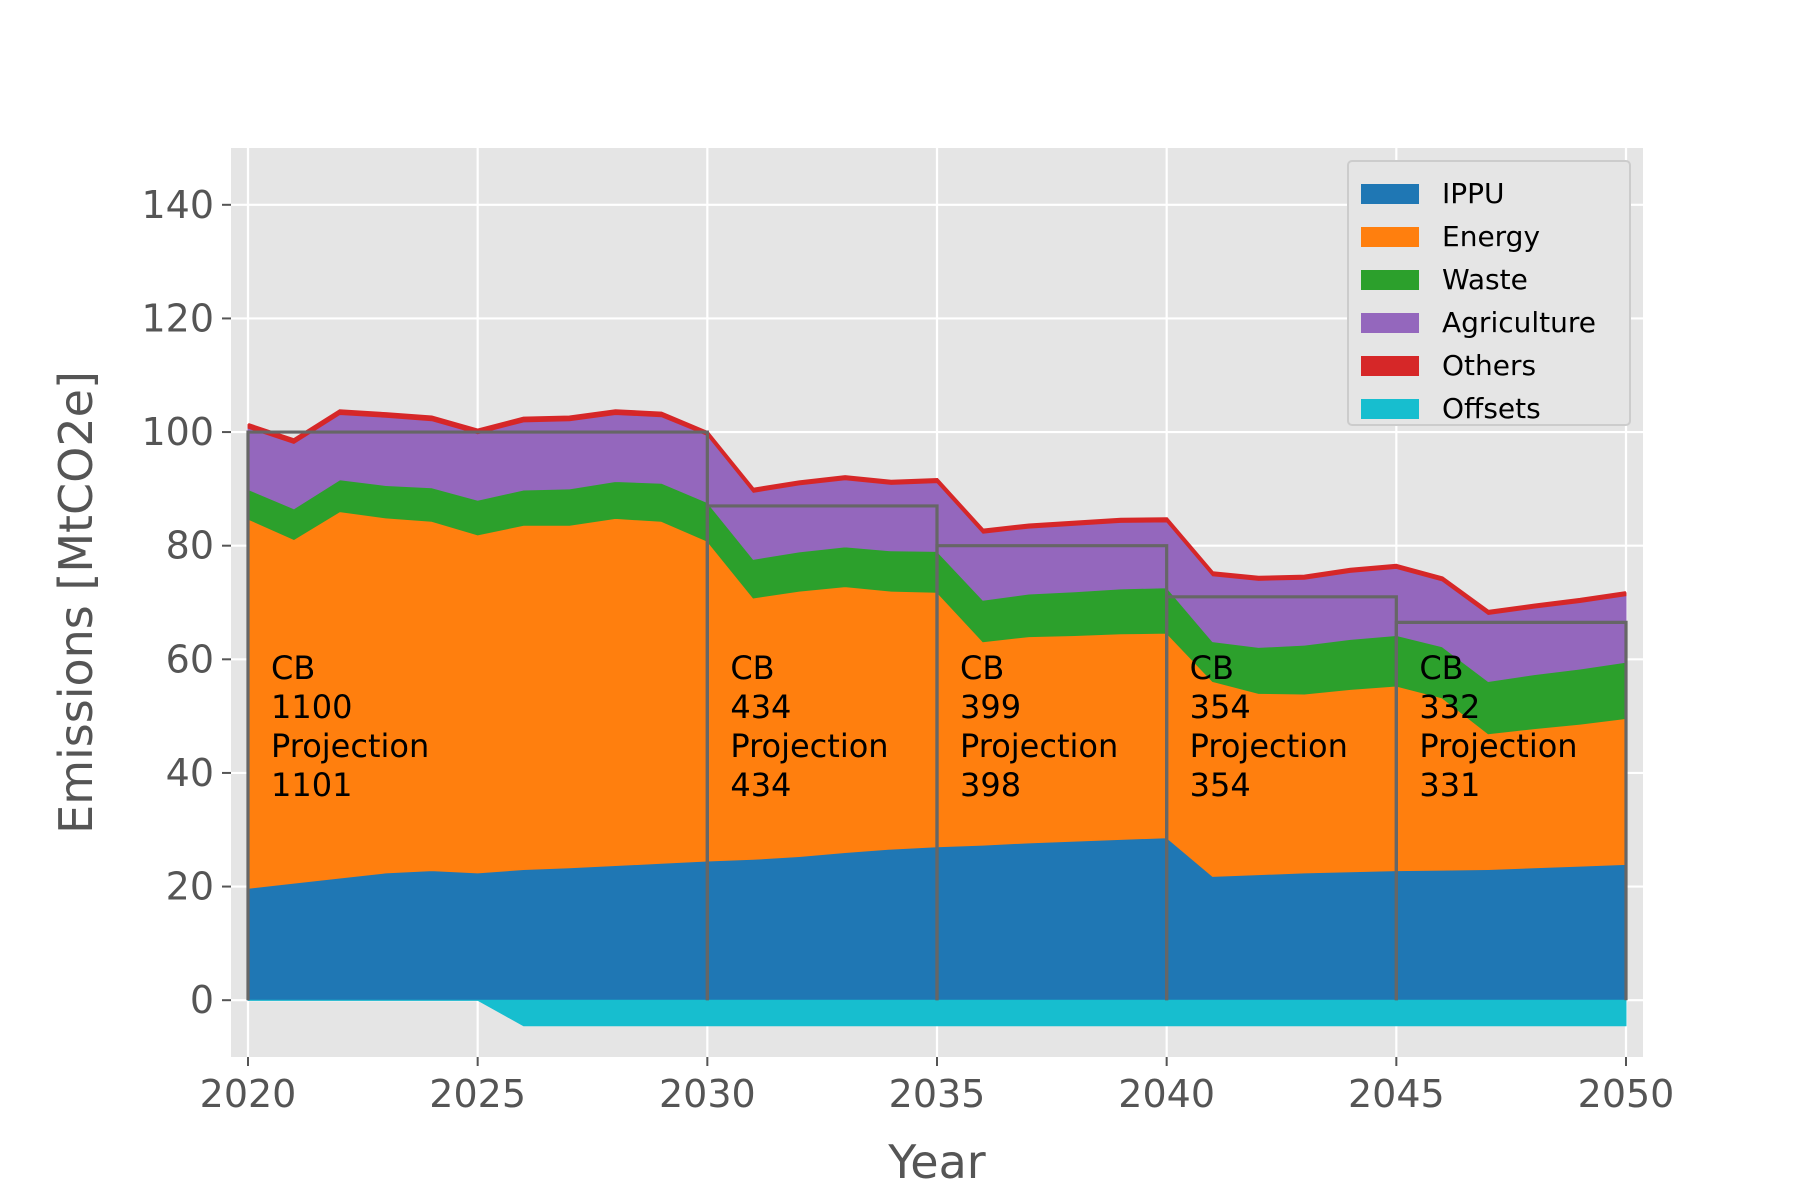 This screenshot has width=1800, height=1204. What do you see at coordinates (1039, 726) in the screenshot?
I see `budget-annotation: CB 399 Projection 398` at bounding box center [1039, 726].